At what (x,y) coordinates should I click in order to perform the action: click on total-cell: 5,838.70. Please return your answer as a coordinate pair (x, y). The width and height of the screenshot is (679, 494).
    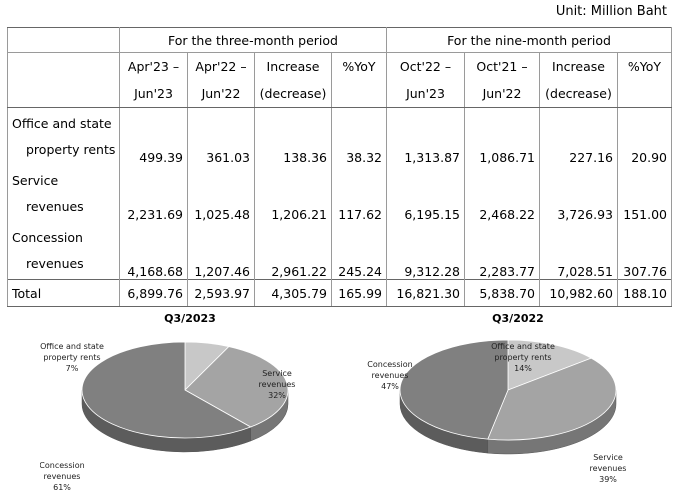
    Looking at the image, I should click on (502, 293).